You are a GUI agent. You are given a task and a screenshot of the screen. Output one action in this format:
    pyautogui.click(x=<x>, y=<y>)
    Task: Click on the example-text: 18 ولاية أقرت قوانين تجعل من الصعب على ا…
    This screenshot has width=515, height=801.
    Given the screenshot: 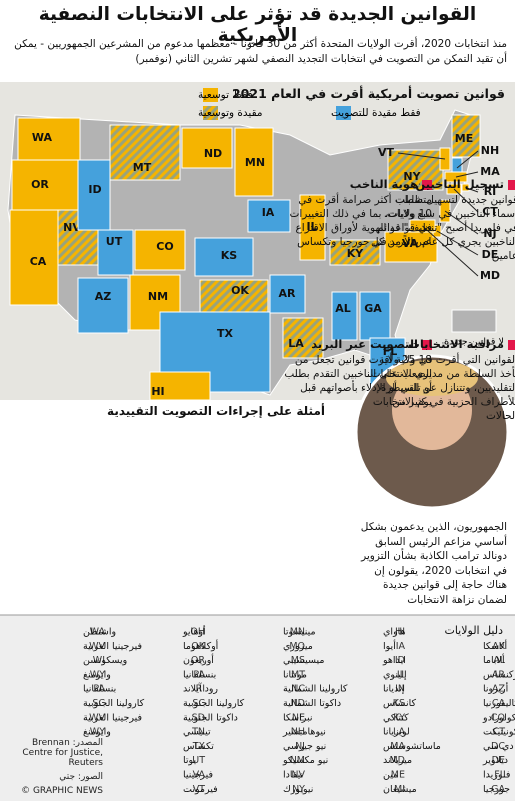 What is the action you would take?
    pyautogui.click(x=358, y=381)
    